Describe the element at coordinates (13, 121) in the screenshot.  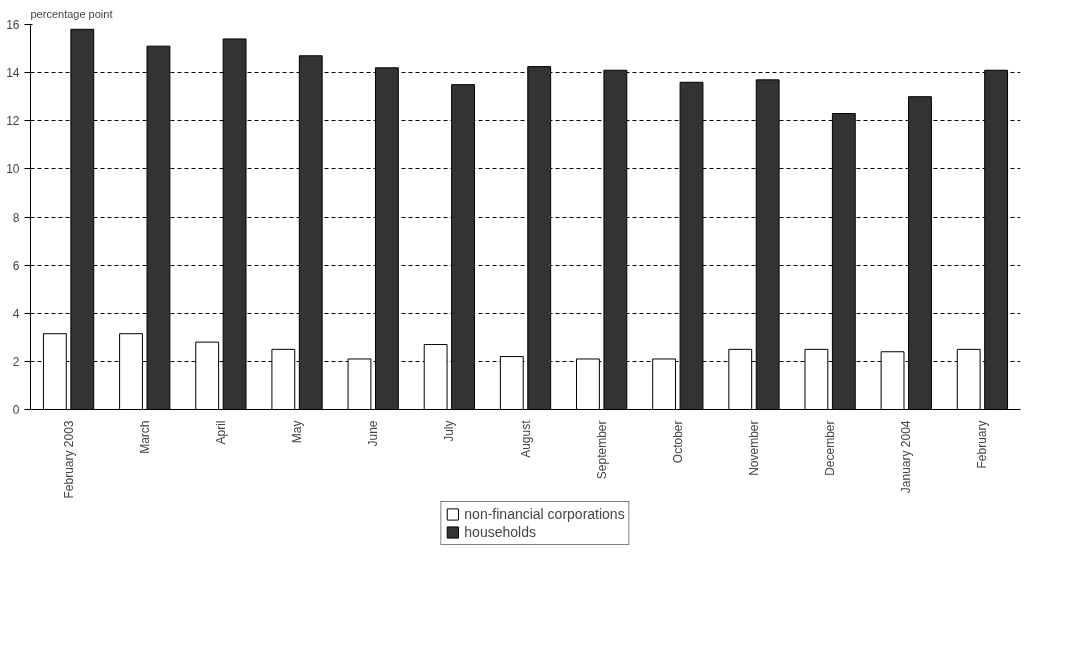
I see `y-tick-label: 12` at that location.